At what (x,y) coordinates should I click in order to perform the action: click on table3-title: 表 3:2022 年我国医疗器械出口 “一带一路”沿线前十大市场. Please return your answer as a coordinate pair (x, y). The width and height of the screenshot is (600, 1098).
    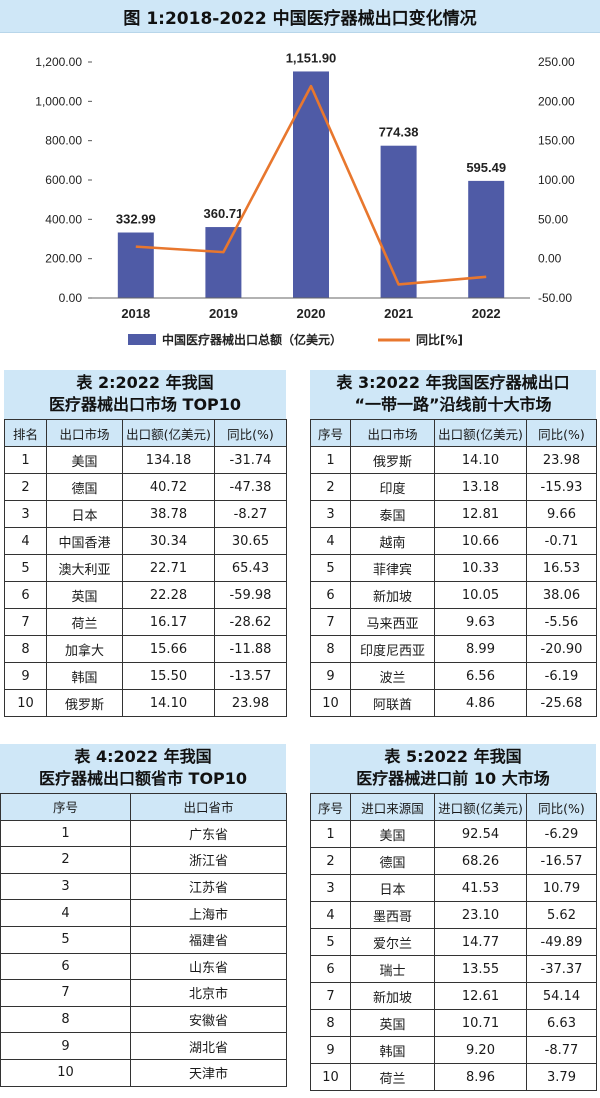
    Looking at the image, I should click on (453, 394).